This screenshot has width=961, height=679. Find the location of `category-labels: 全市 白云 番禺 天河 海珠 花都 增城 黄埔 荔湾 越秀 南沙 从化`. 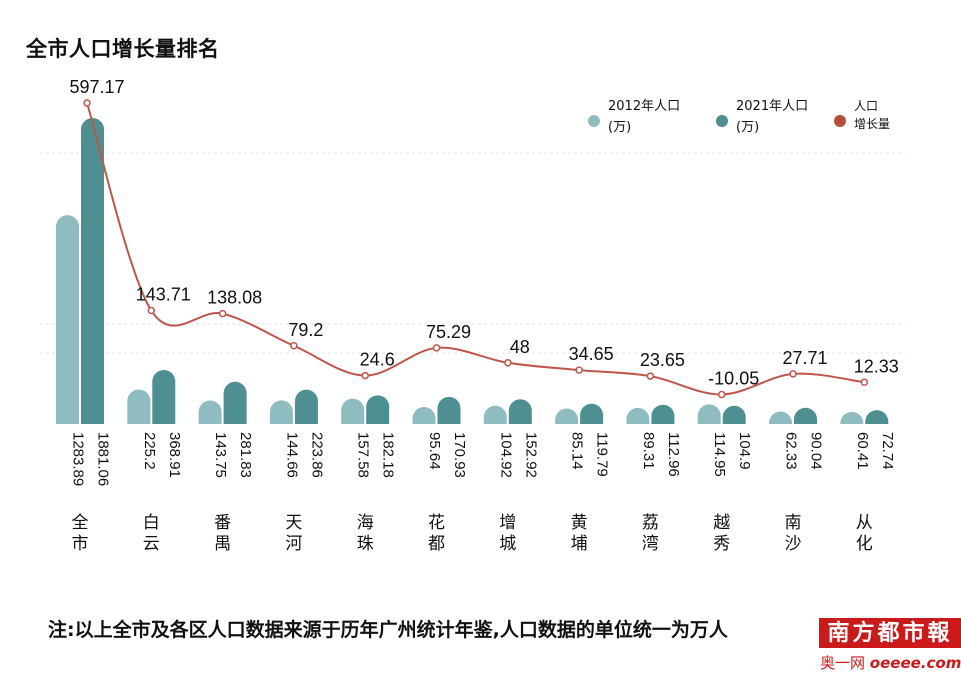

category-labels: 全市 白云 番禺 天河 海珠 花都 增城 黄埔 荔湾 越秀 南沙 从化 is located at coordinates (472, 533).